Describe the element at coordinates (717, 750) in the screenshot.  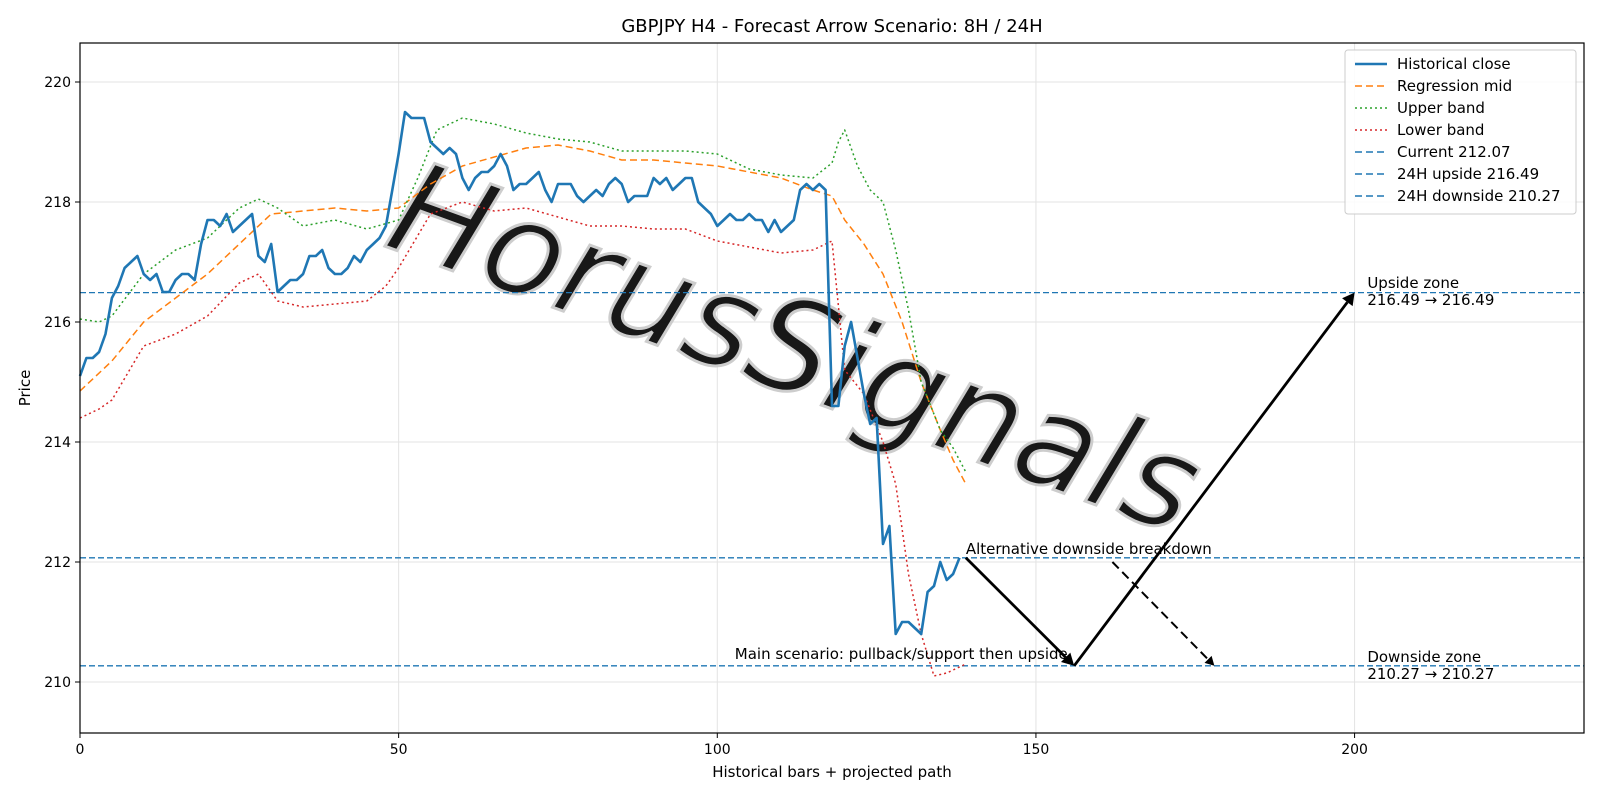
I see `x-tick-label: 100` at that location.